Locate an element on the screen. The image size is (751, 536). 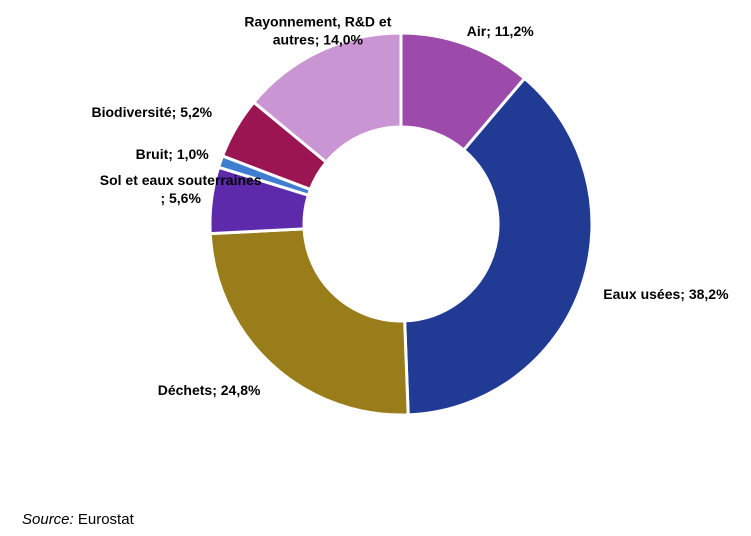
slice-label: Biodiversité; 5,2% is located at coordinates (152, 112).